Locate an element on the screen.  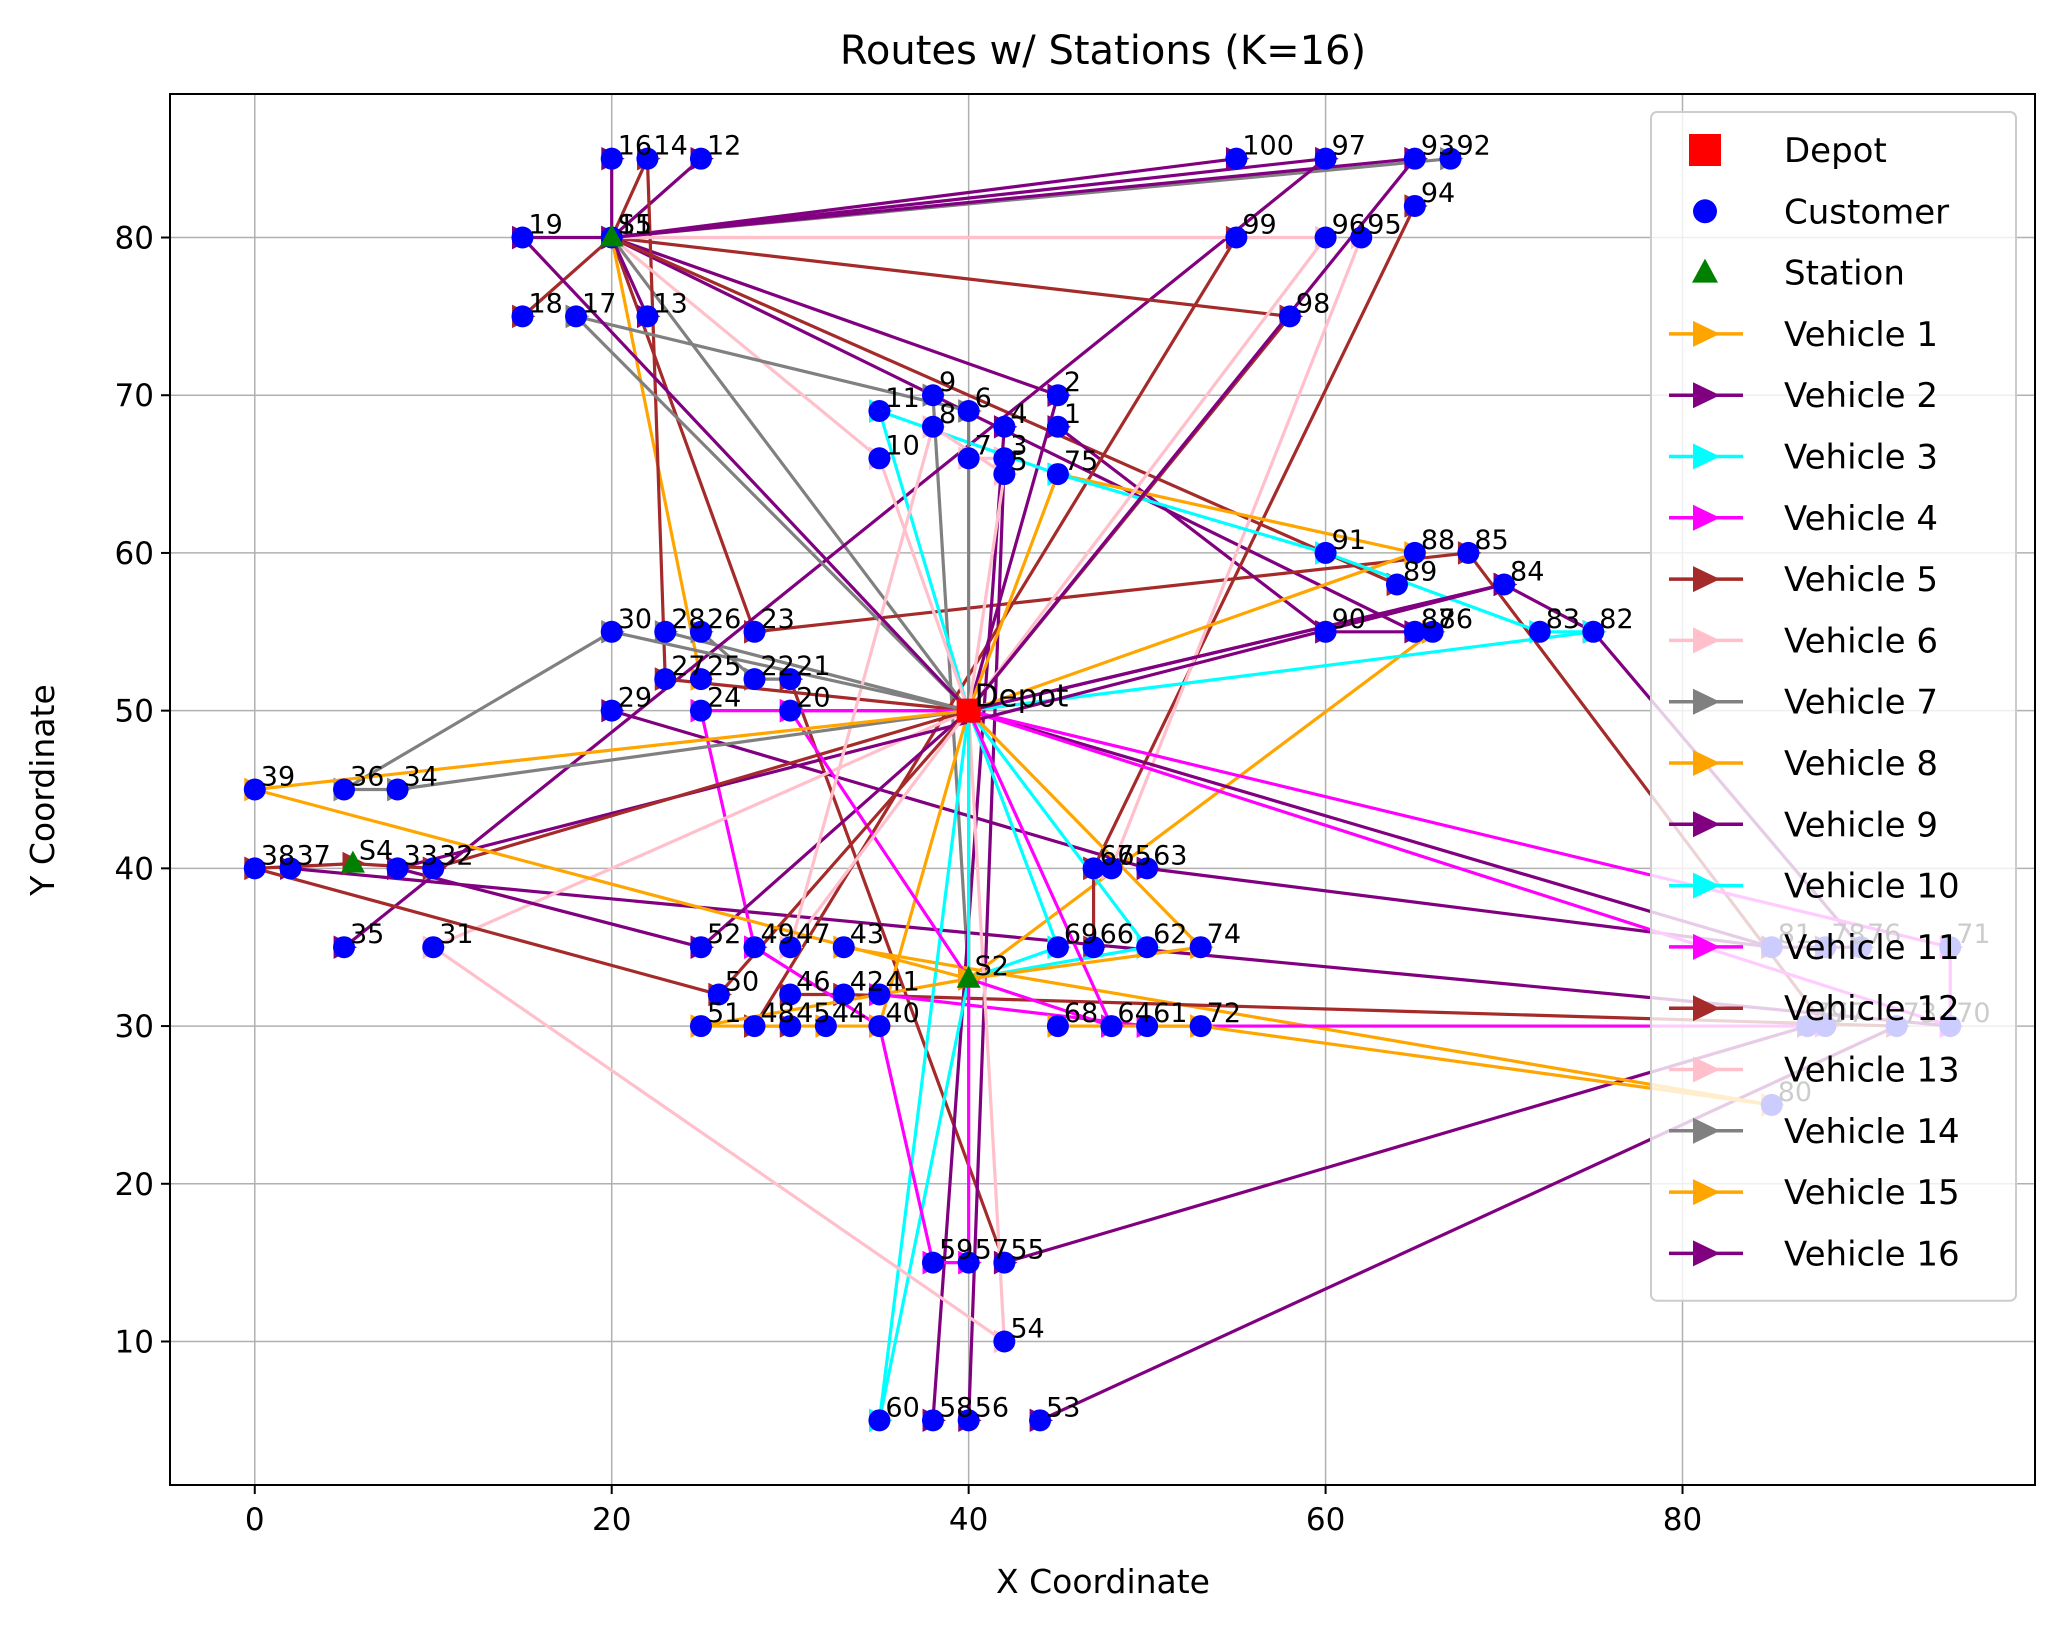
customer-label: 63 is located at coordinates (1170, 855).